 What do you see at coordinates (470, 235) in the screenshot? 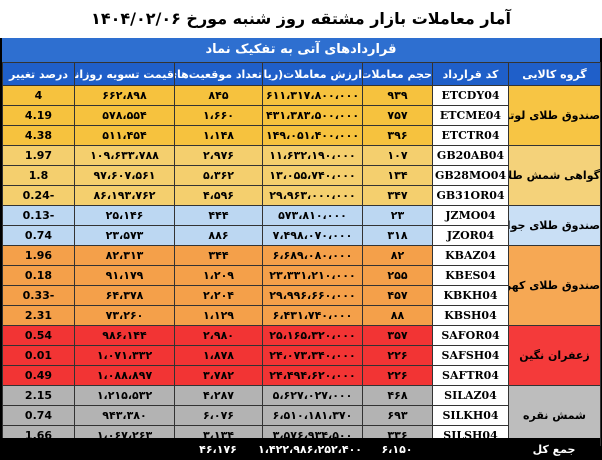
I see `symbol-cell: JZOR04` at bounding box center [470, 235].